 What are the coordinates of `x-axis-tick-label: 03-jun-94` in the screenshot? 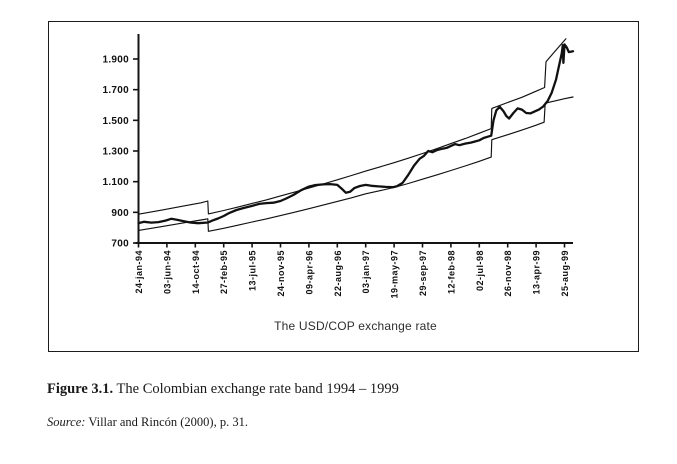 It's located at (167, 272).